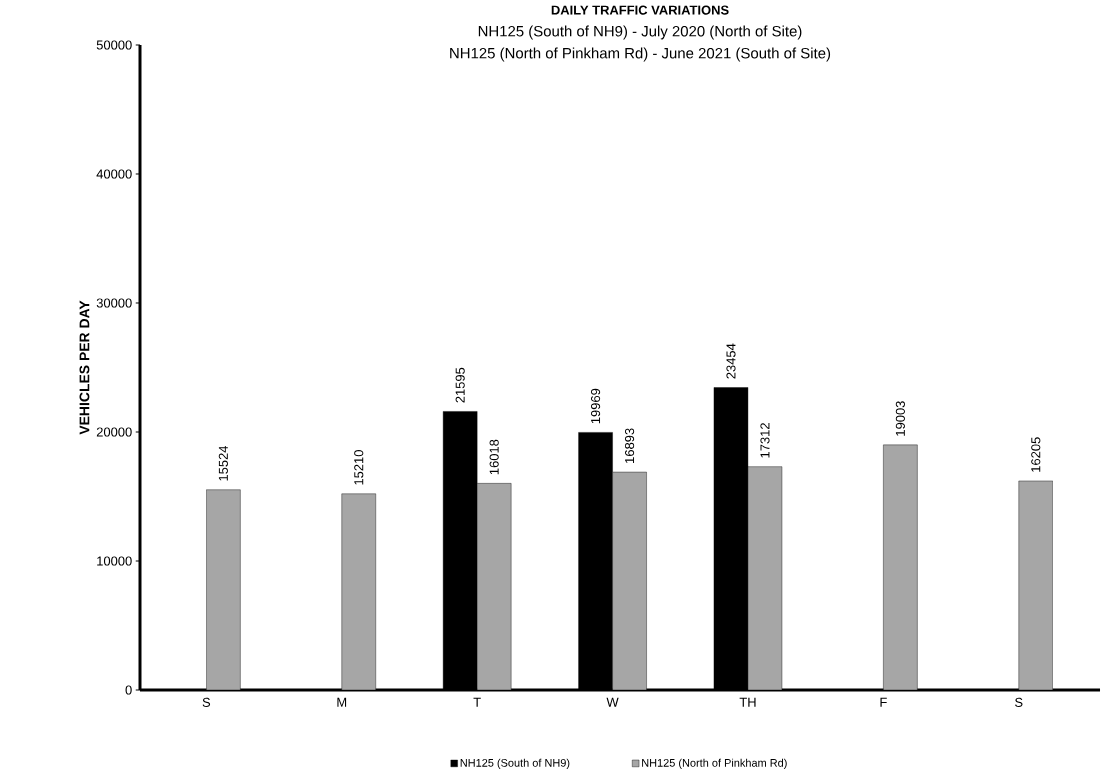  What do you see at coordinates (595, 406) in the screenshot?
I see `data-label: 19969` at bounding box center [595, 406].